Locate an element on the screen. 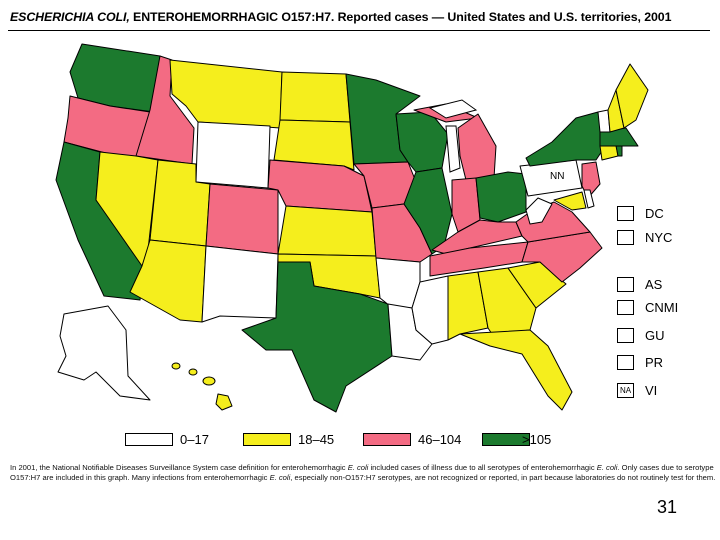  legend-swatch-low is located at coordinates (149, 439).